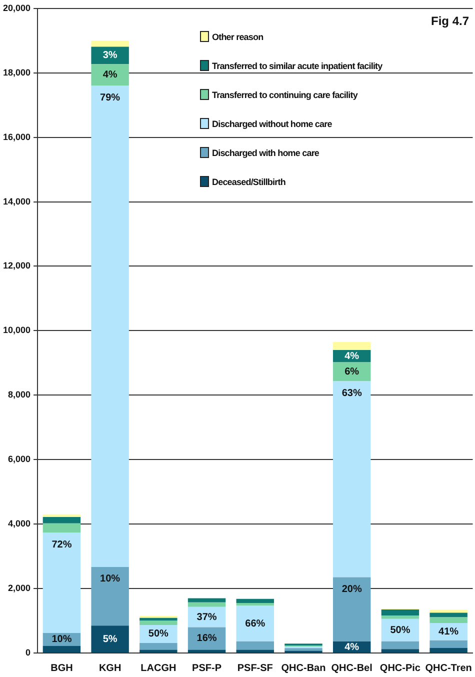 The width and height of the screenshot is (475, 677). What do you see at coordinates (16, 7) in the screenshot?
I see `y-tick-label: 20,000` at bounding box center [16, 7].